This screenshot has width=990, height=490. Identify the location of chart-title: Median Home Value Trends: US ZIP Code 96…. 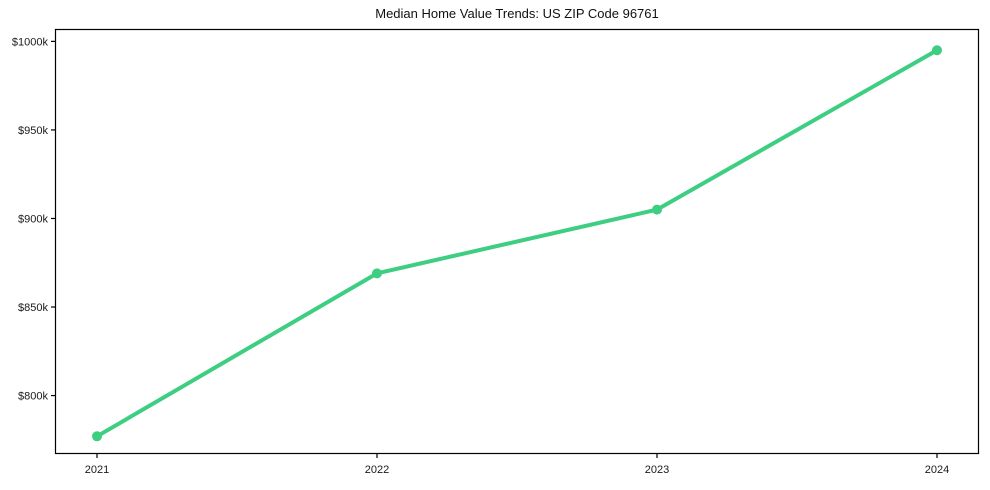
(517, 13).